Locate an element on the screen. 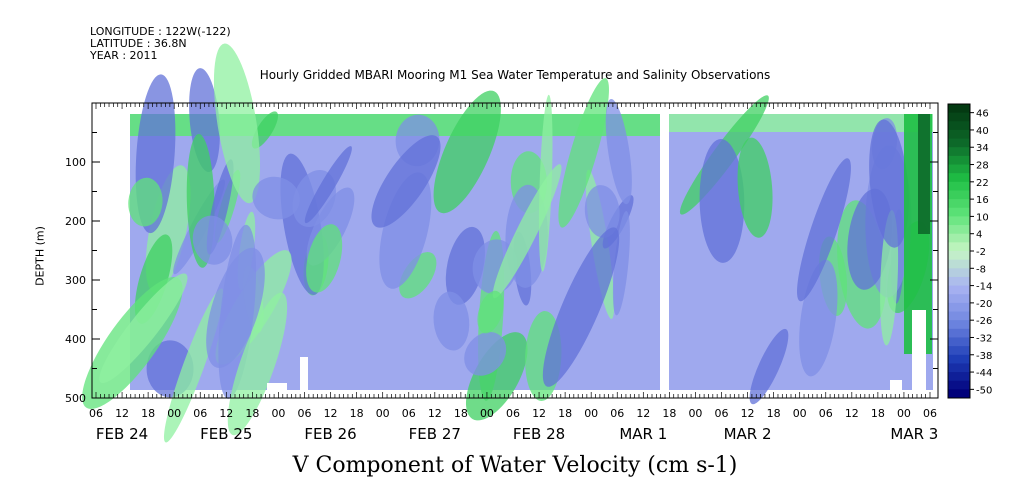 The width and height of the screenshot is (1009, 504). latitude-label: LATITUDE : 36.8N is located at coordinates (138, 43).